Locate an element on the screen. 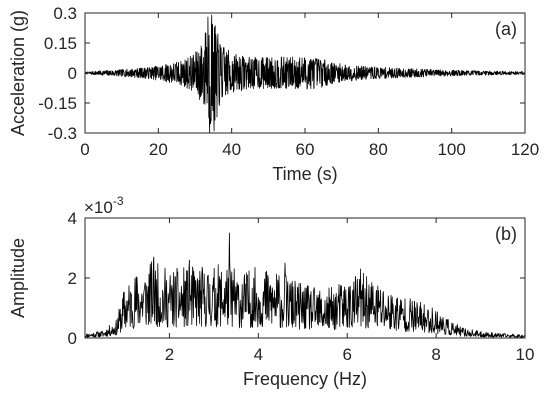 This screenshot has width=550, height=404. panel-b-y-tick-label: 4 is located at coordinates (72, 218).